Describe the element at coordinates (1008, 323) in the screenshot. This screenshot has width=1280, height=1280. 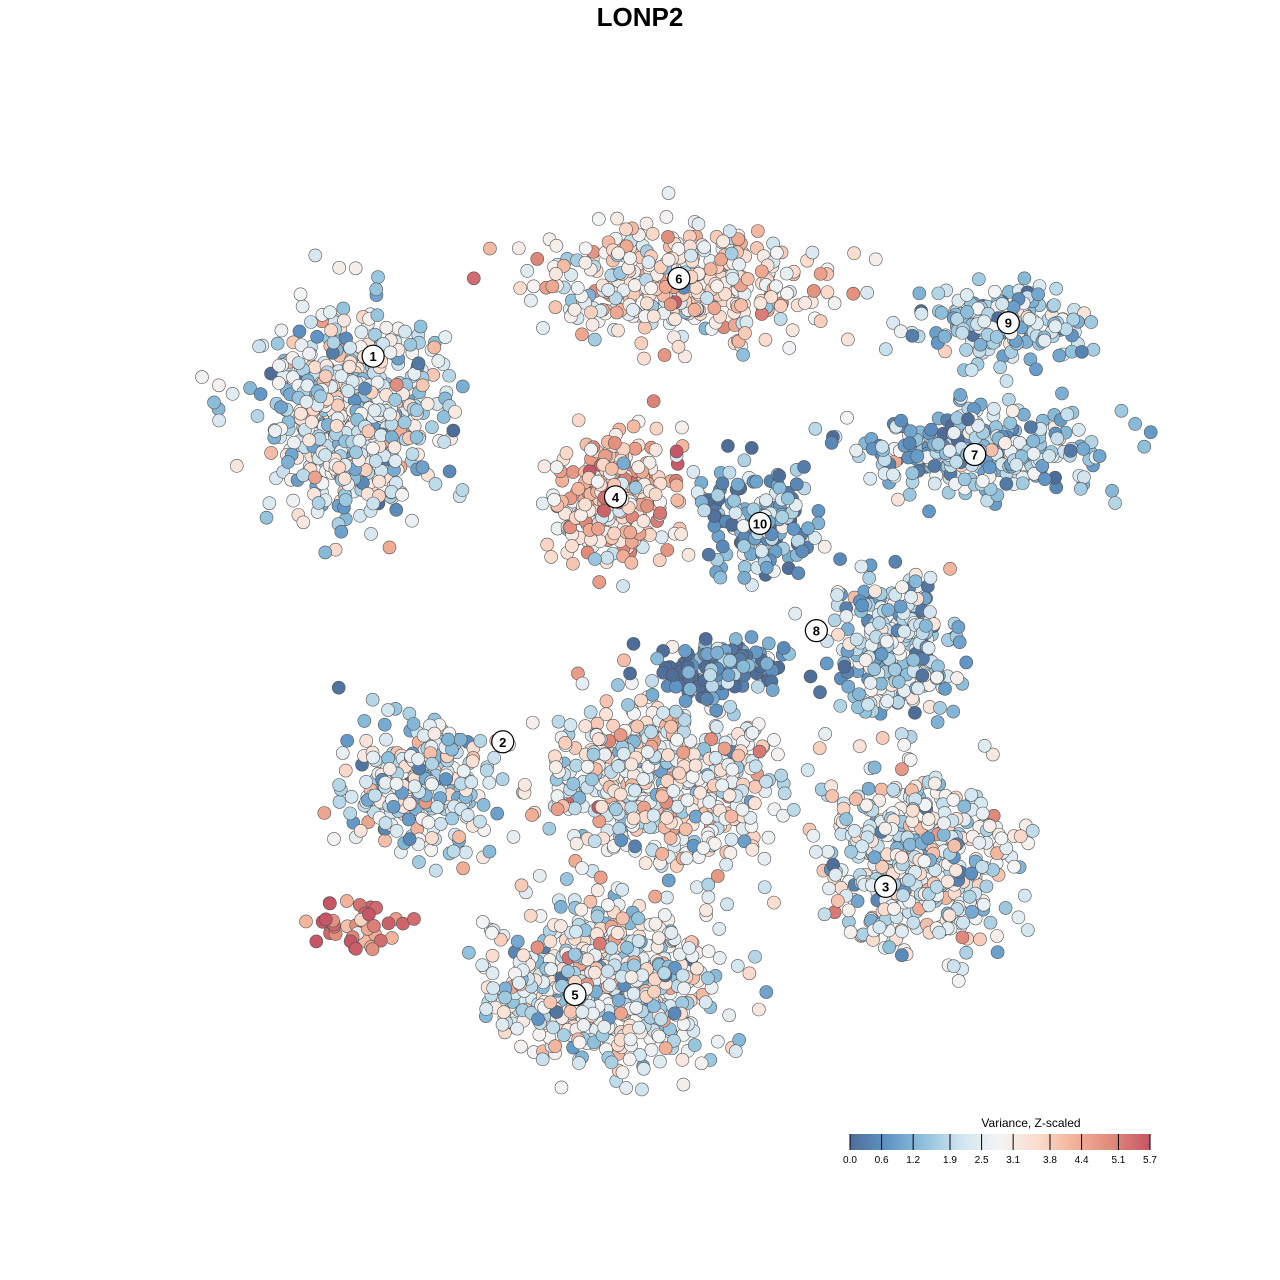
I see `cluster-label-9: 9` at that location.